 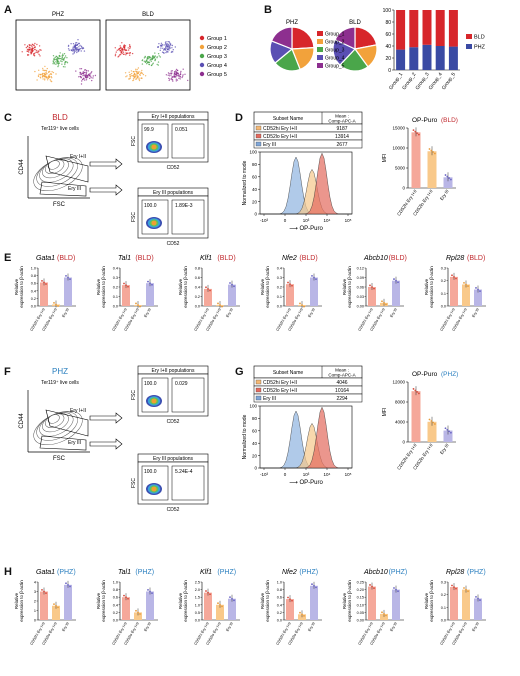 I want to click on y-tick-label: 0.10, so click(x=360, y=605).